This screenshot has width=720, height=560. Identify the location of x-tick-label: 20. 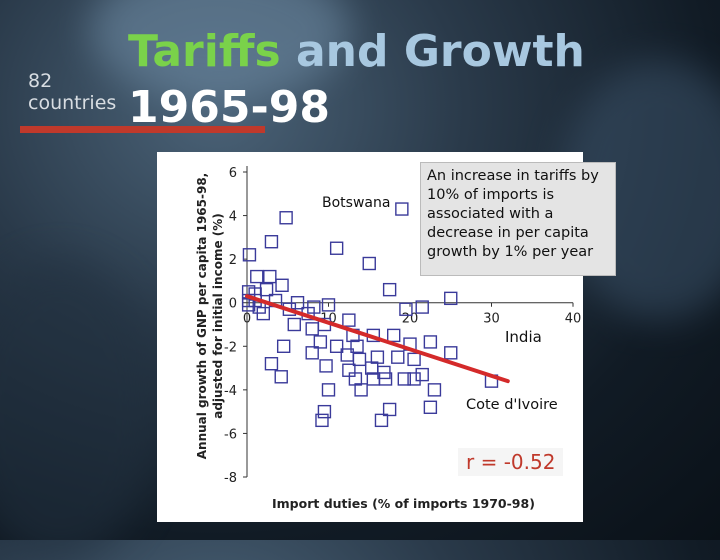
(410, 319).